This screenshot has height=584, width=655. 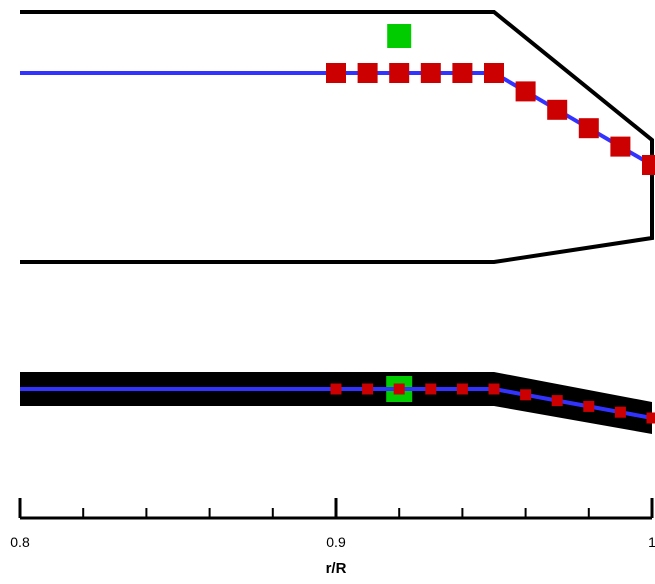 What do you see at coordinates (336, 542) in the screenshot?
I see `tick-label: 0.9` at bounding box center [336, 542].